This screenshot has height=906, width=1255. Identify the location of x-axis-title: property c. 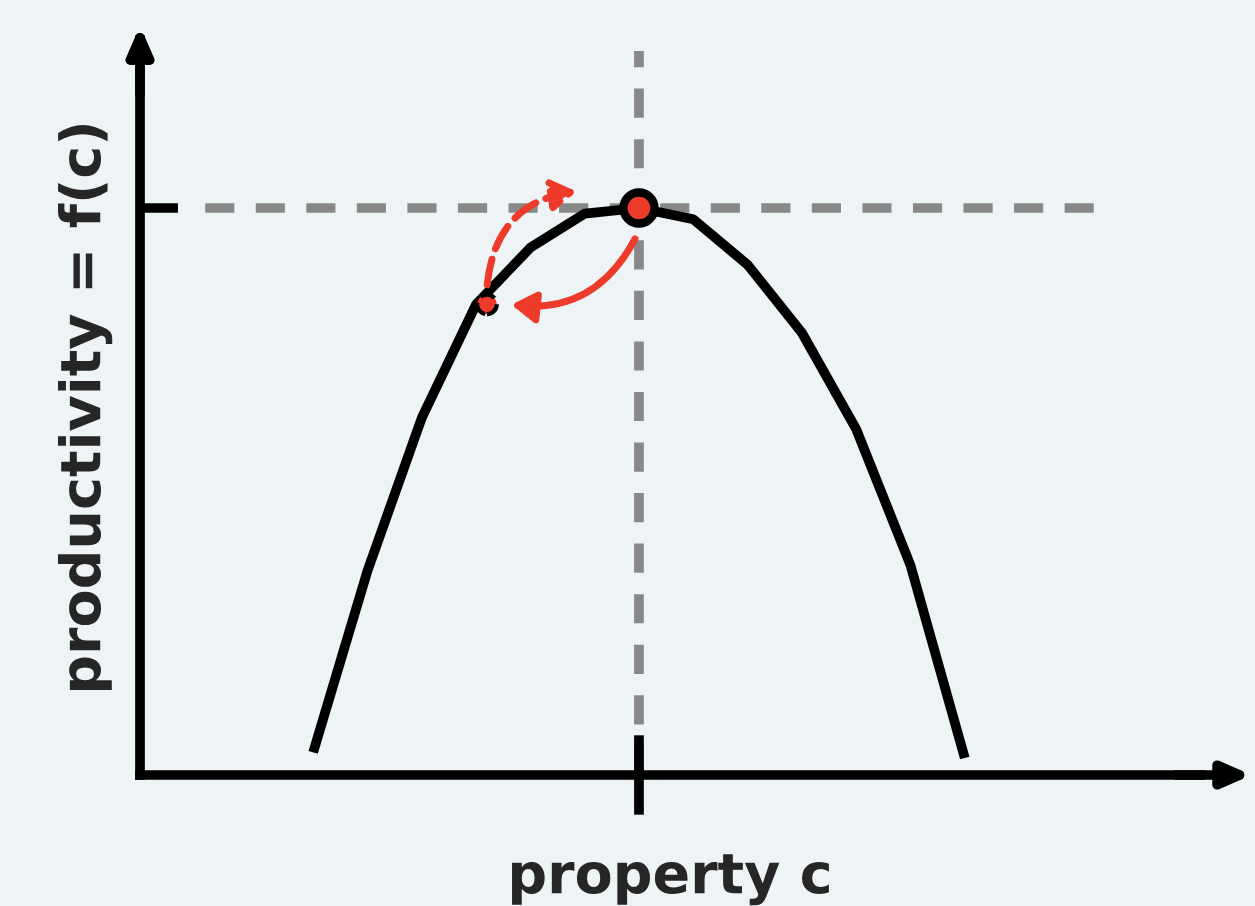
(670, 880).